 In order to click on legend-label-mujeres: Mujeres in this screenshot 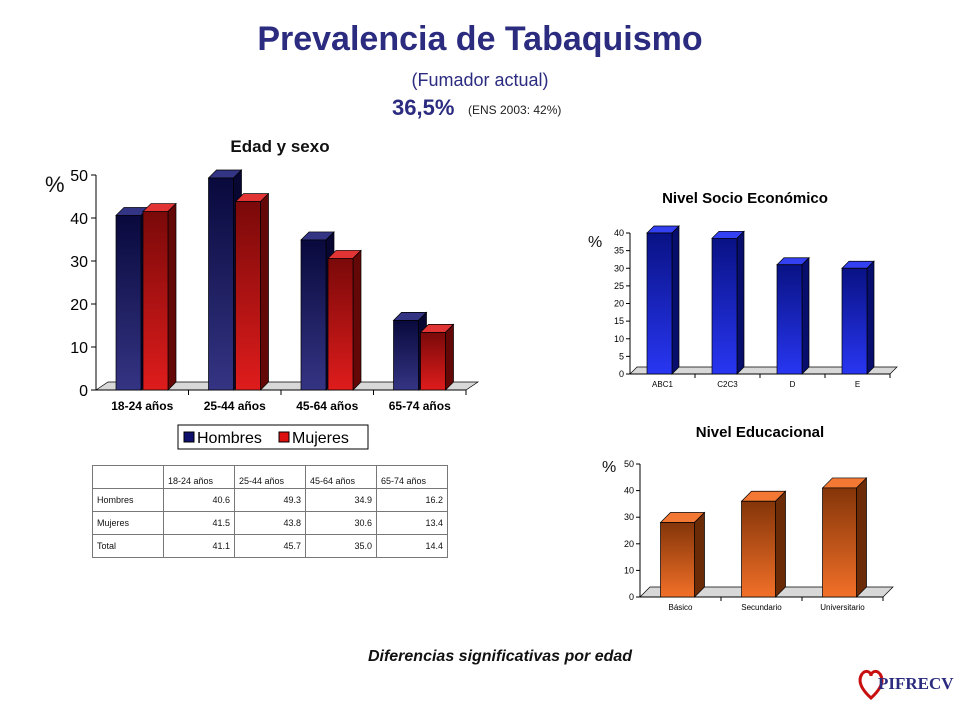, I will do `click(320, 438)`.